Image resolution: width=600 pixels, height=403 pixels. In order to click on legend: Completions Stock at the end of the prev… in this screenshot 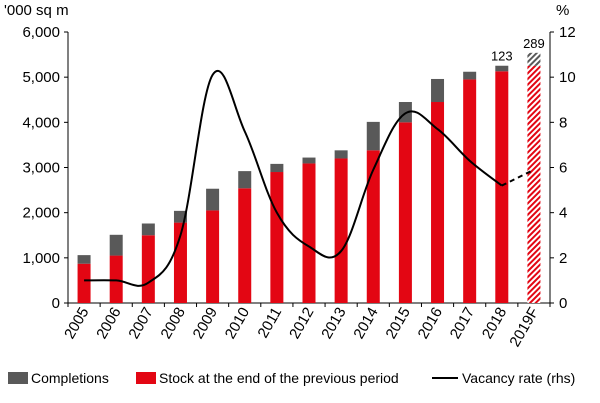, I will do `click(291, 378)`.